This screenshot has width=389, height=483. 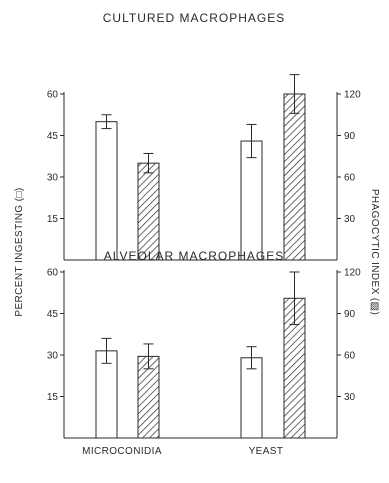 I want to click on hatched-bar-microconidia, so click(x=148, y=211).